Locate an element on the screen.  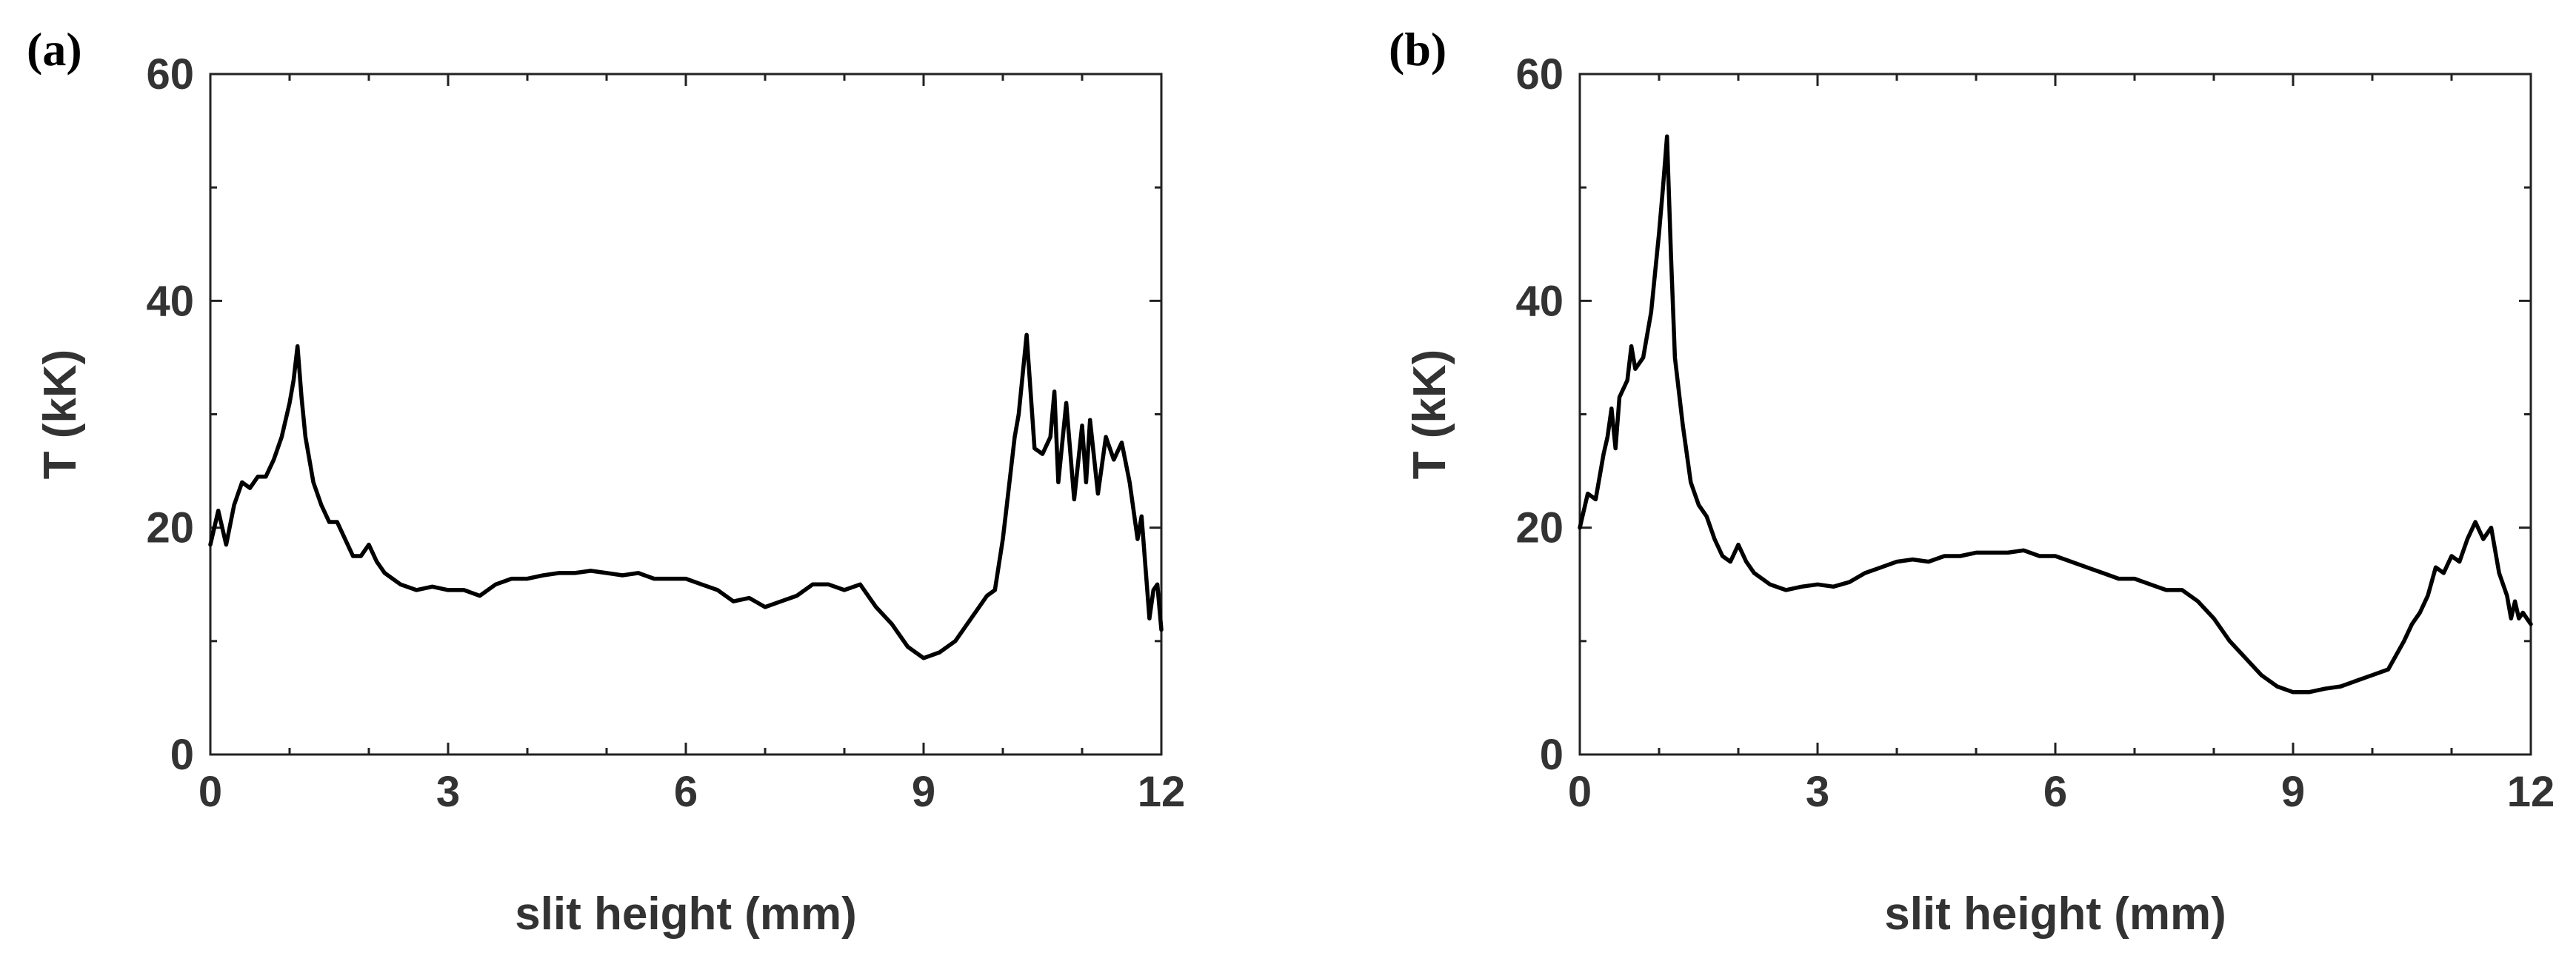
panel-label: (a) is located at coordinates (55, 49).